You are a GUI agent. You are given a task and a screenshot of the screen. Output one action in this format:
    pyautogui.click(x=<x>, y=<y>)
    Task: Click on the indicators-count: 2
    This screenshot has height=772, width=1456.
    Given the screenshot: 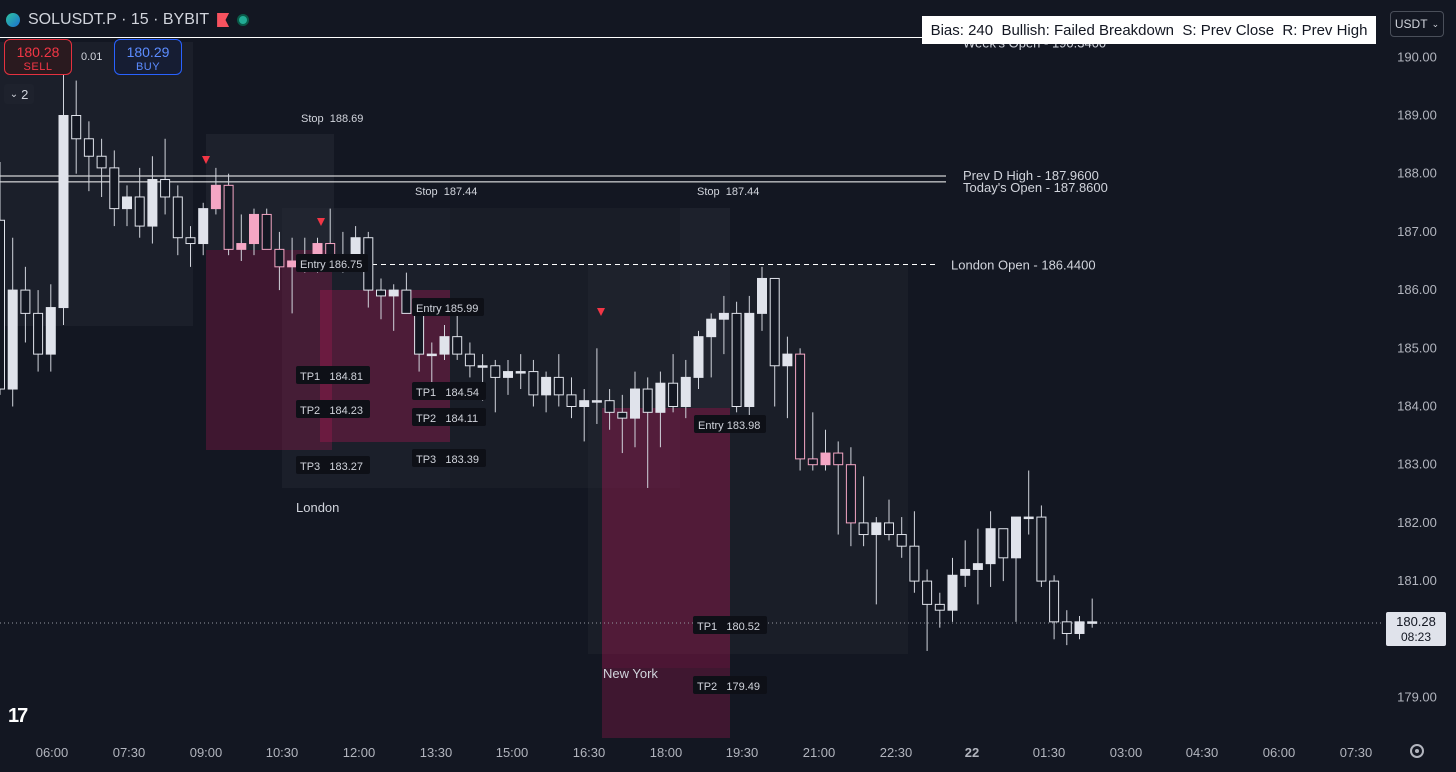 What is the action you would take?
    pyautogui.click(x=25, y=94)
    